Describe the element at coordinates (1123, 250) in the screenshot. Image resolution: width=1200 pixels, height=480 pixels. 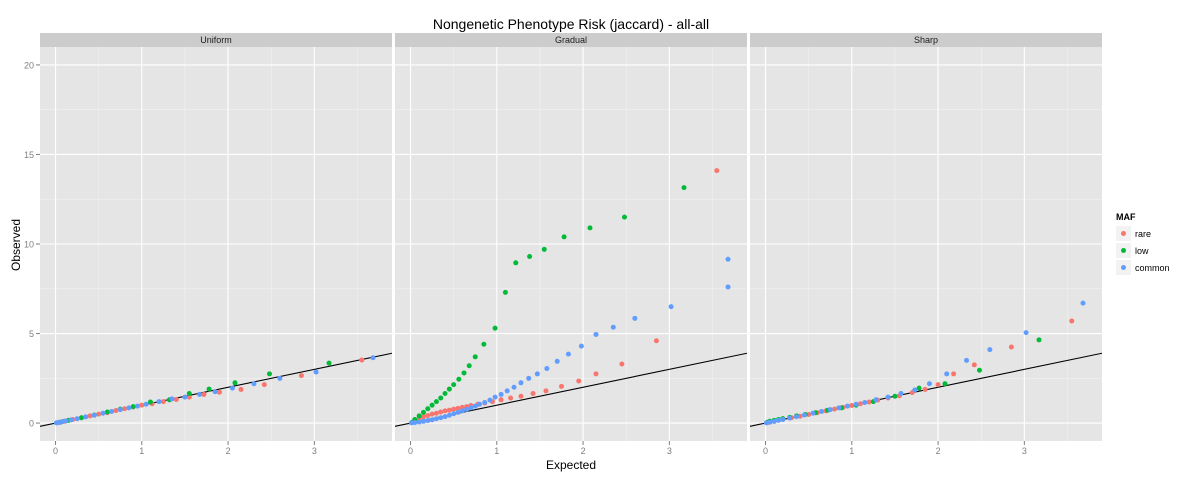
I see `legend-marker-low` at that location.